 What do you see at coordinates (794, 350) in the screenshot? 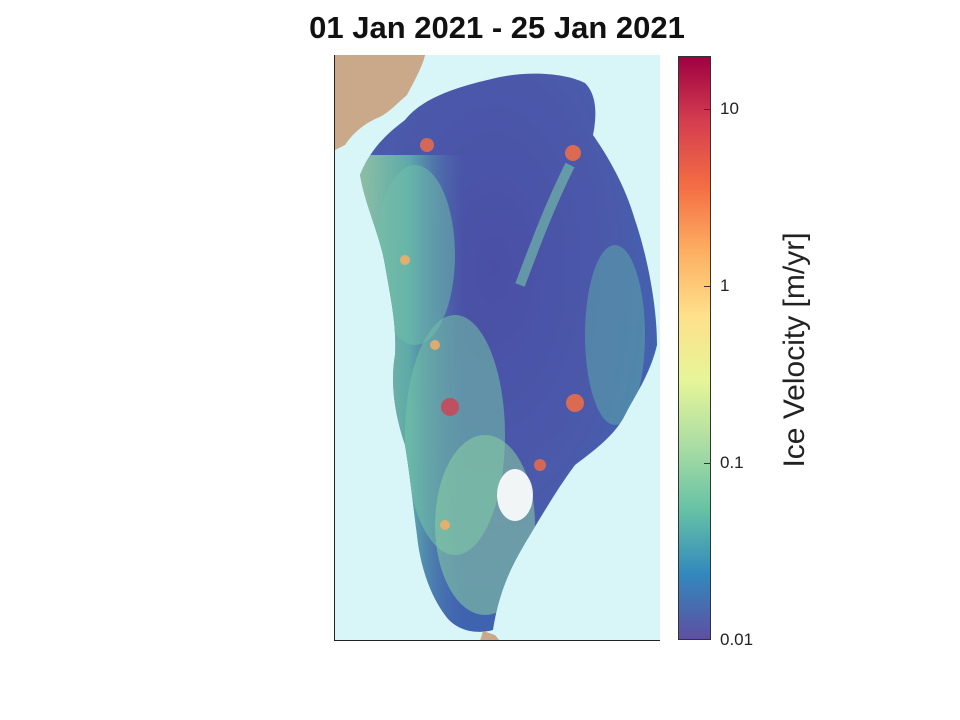
I see `colorbar-title: Ice Velocity [m/yr]` at bounding box center [794, 350].